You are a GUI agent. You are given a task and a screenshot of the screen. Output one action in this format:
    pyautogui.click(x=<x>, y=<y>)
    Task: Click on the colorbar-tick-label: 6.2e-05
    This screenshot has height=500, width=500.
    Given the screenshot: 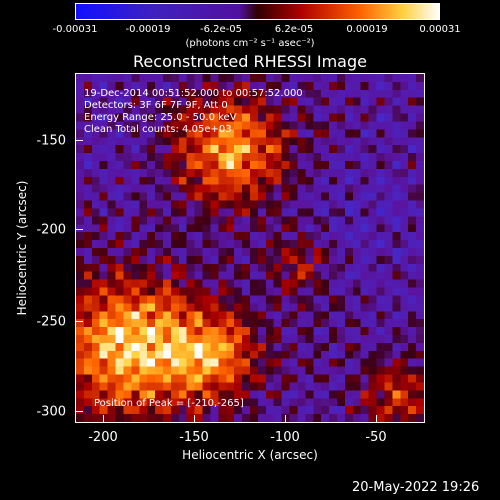 What is the action you would take?
    pyautogui.click(x=294, y=29)
    